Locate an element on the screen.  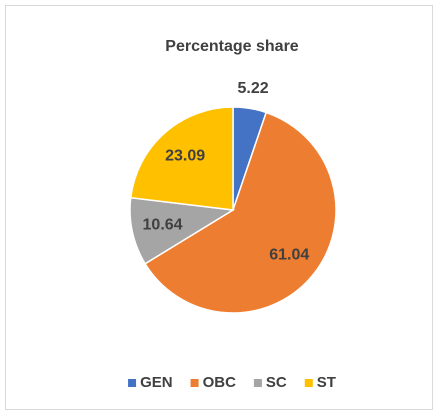
data-label: 5.22 is located at coordinates (253, 88).